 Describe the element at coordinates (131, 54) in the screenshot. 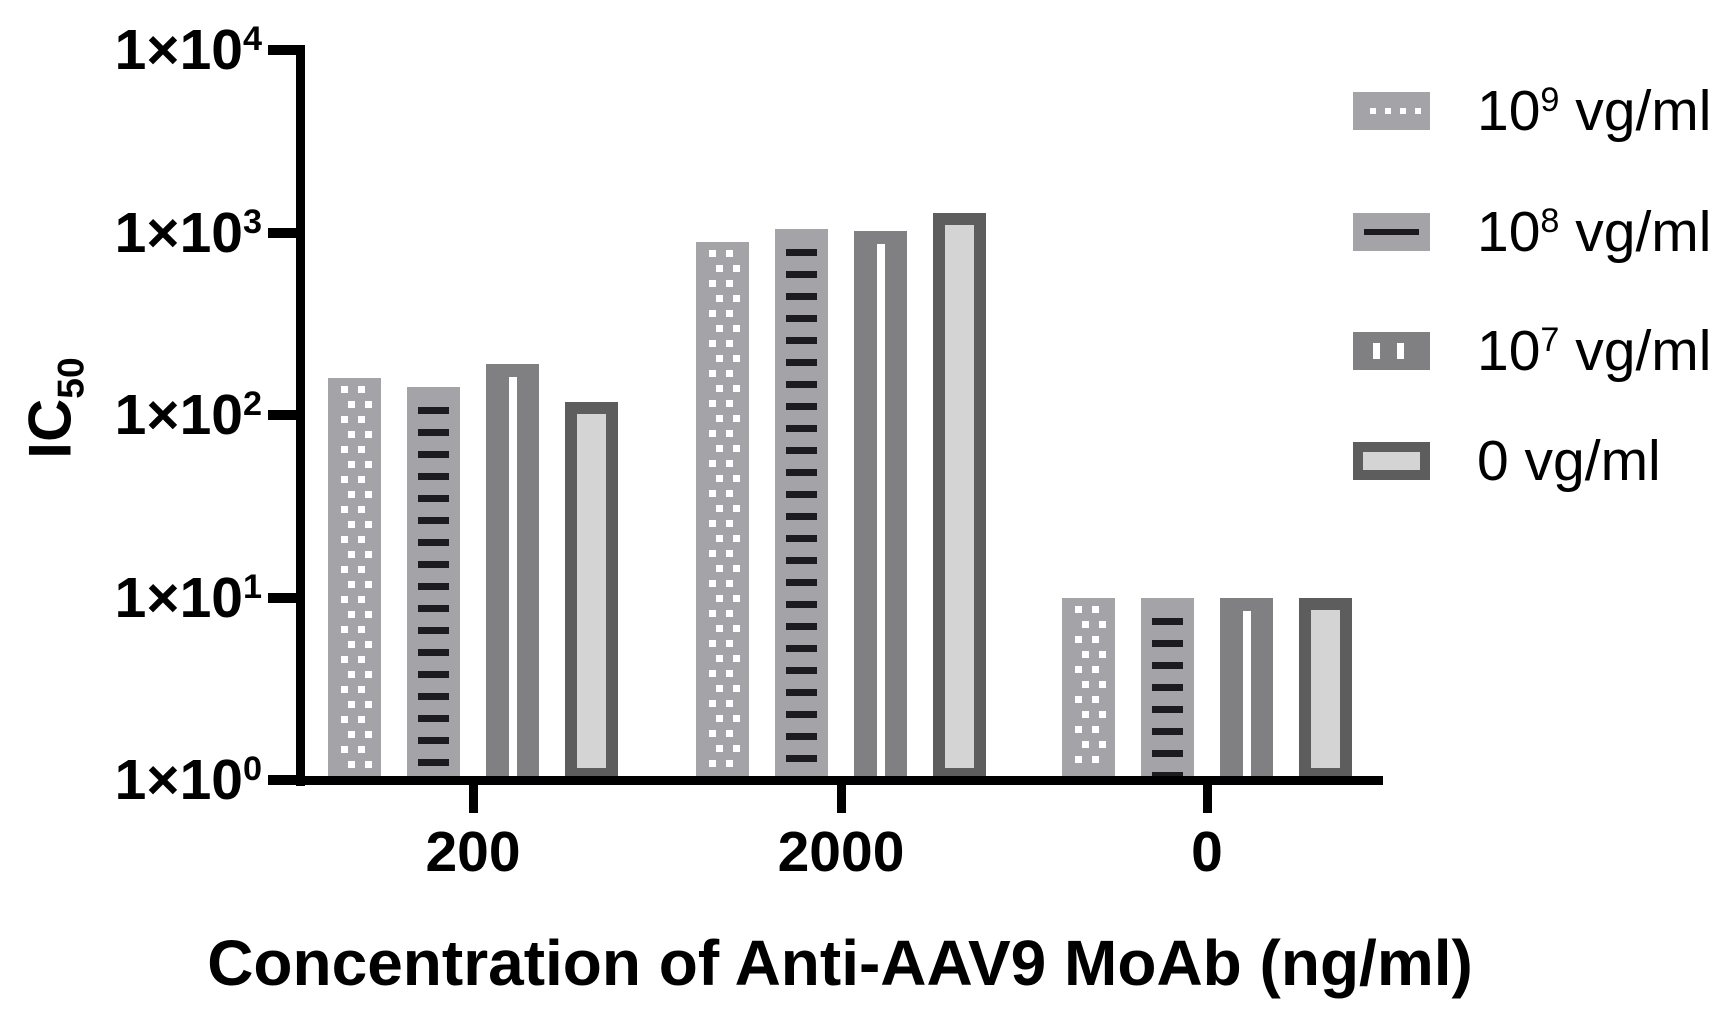

I see `y-tick-label: 1×104` at that location.